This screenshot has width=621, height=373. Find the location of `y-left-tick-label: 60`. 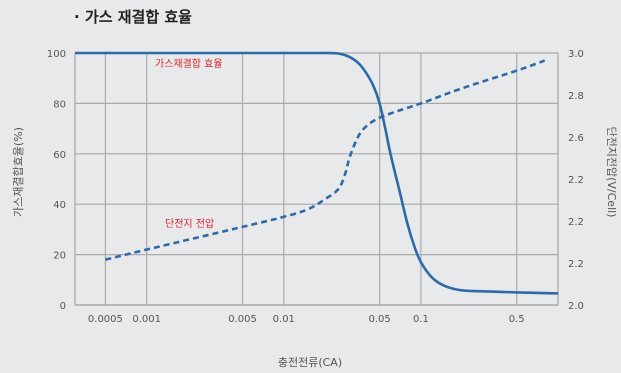

y-left-tick-label: 60 is located at coordinates (59, 155).